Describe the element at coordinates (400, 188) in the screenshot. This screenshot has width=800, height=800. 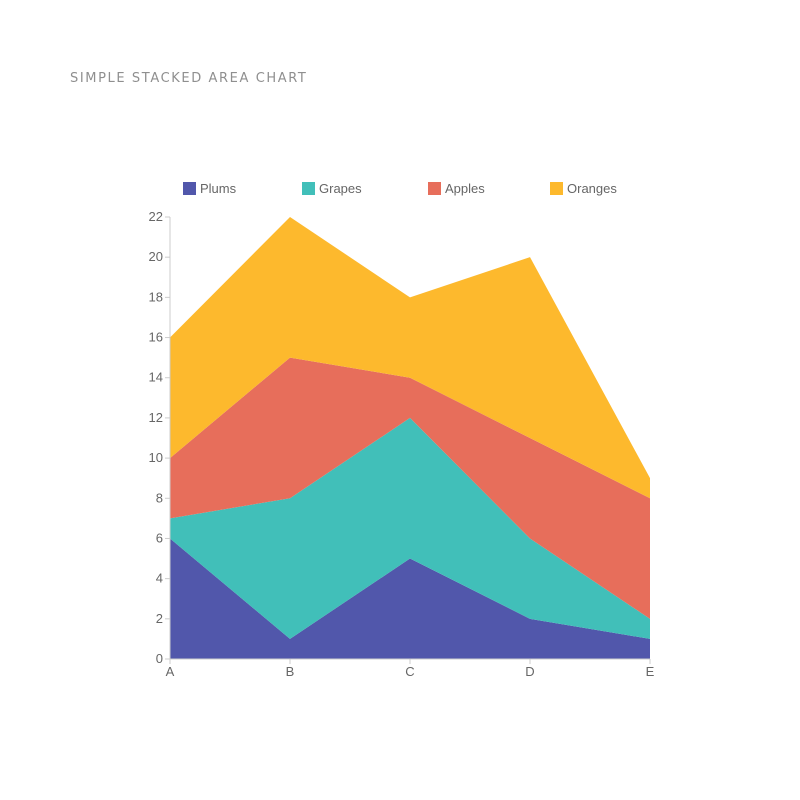
I see `legend: Plums Grapes Apples Oranges` at that location.